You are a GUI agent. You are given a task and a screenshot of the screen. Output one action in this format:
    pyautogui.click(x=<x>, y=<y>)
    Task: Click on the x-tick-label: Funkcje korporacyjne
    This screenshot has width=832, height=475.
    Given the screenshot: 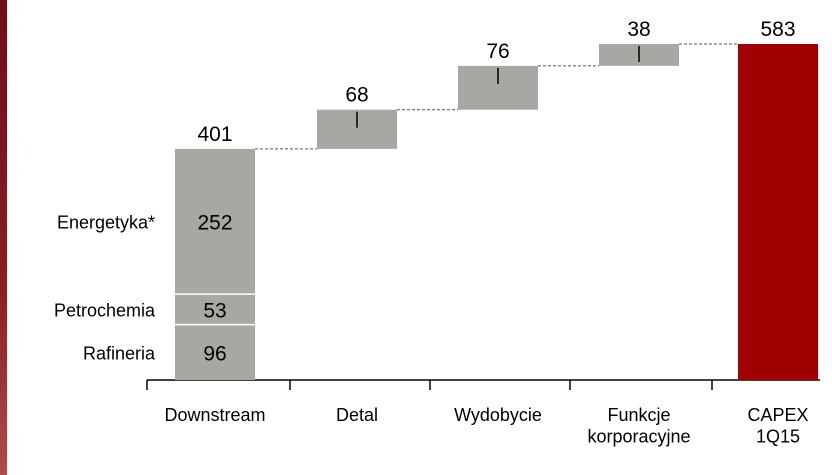 What is the action you would take?
    pyautogui.click(x=638, y=426)
    